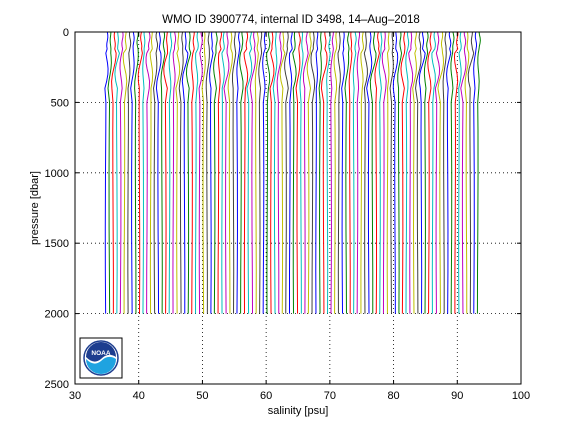 The height and width of the screenshot is (432, 576). I want to click on y-tick-label: 2500, so click(57, 385).